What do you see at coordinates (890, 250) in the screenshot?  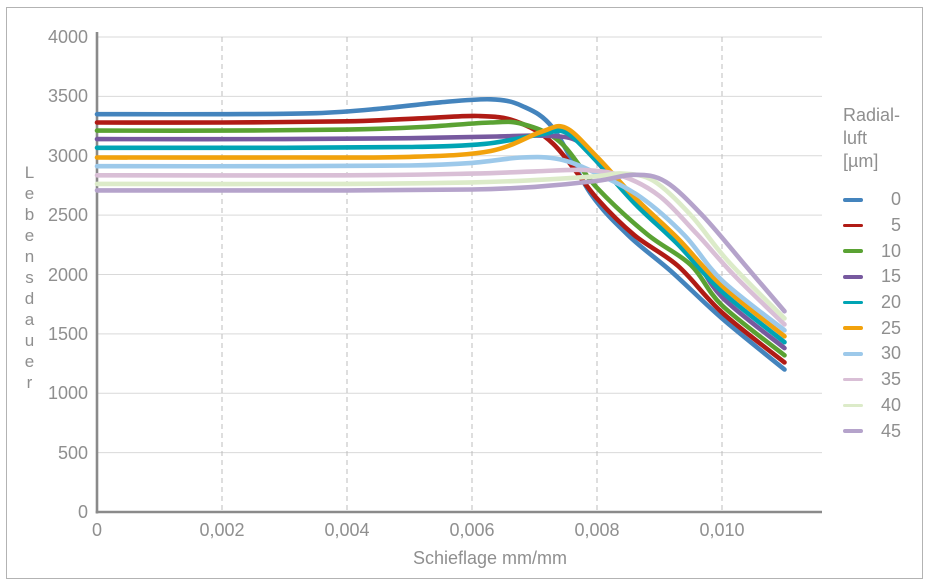 I see `legend-value: 10` at bounding box center [890, 250].